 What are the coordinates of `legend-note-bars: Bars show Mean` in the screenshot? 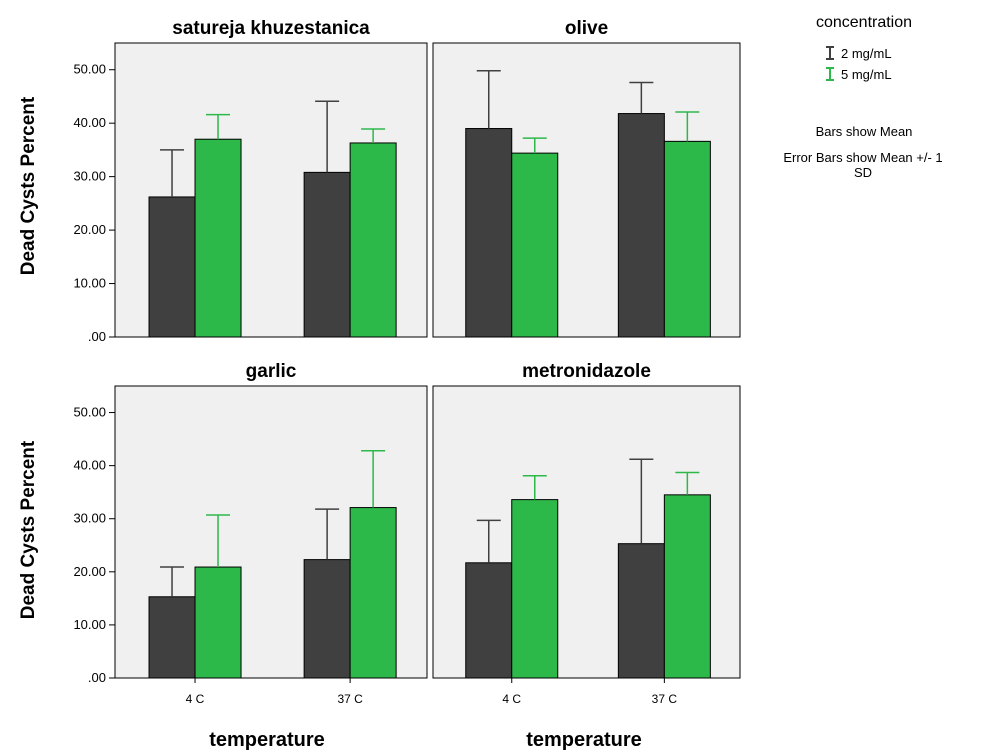 It's located at (864, 131).